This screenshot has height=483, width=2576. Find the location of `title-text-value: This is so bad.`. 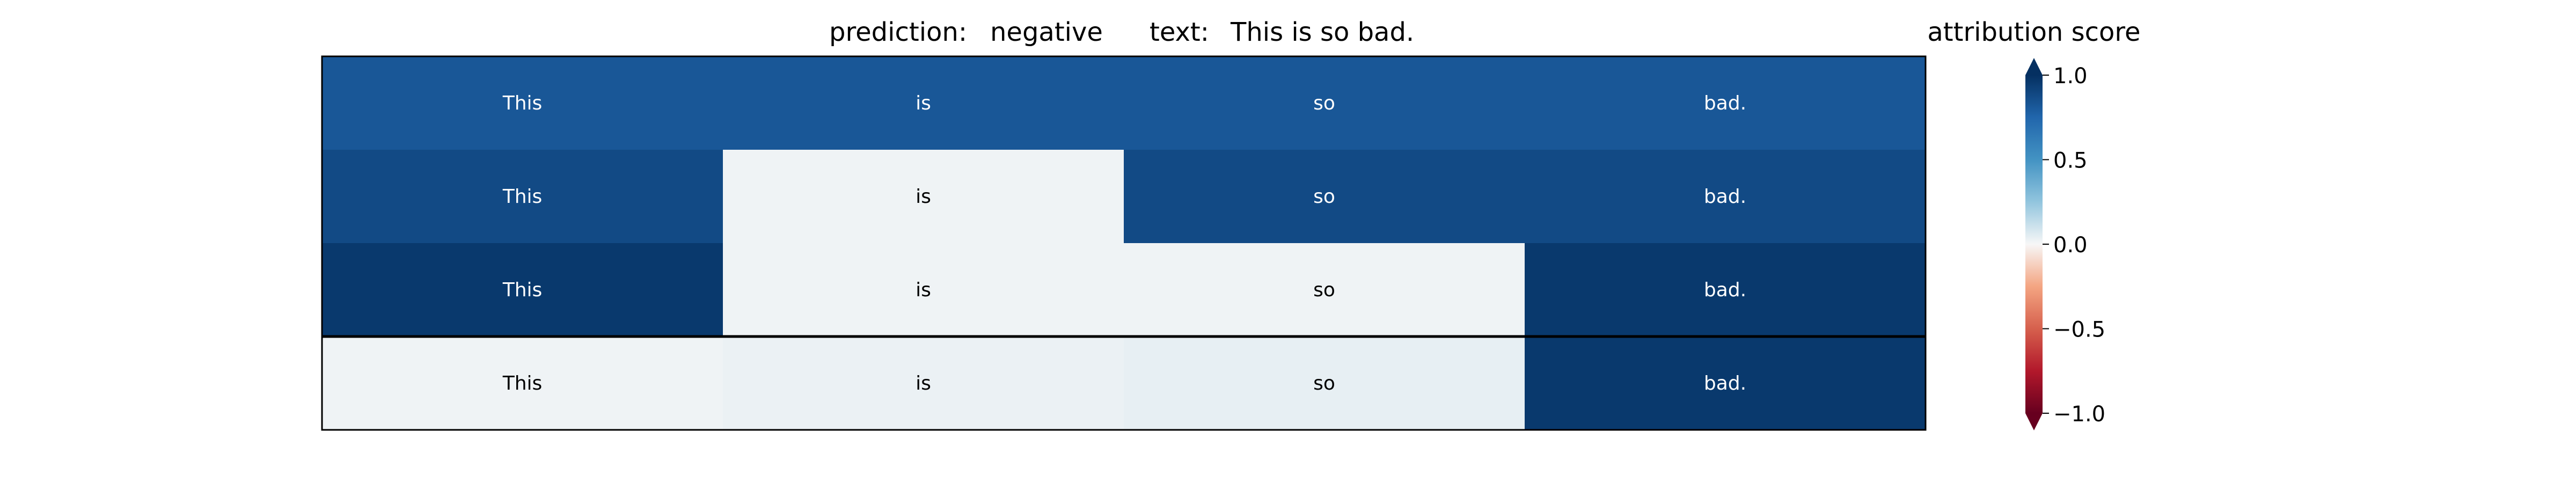

title-text-value: This is so bad. is located at coordinates (1322, 32).